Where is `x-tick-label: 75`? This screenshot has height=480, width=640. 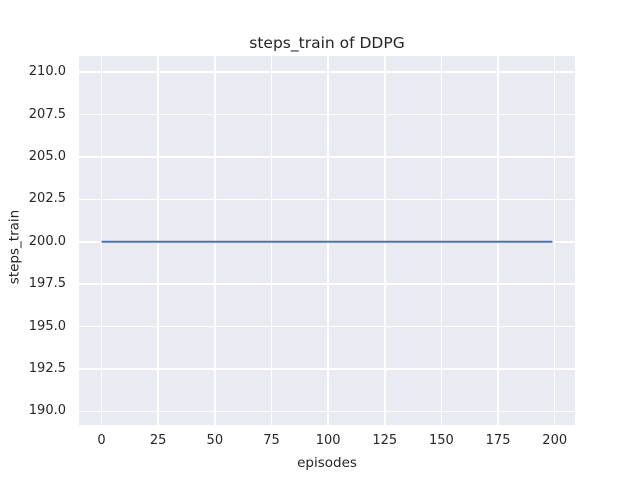 x-tick-label: 75 is located at coordinates (271, 440).